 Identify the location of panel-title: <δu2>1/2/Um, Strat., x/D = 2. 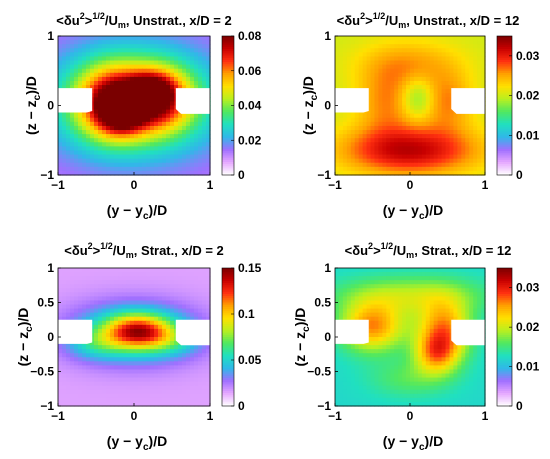
(144, 250).